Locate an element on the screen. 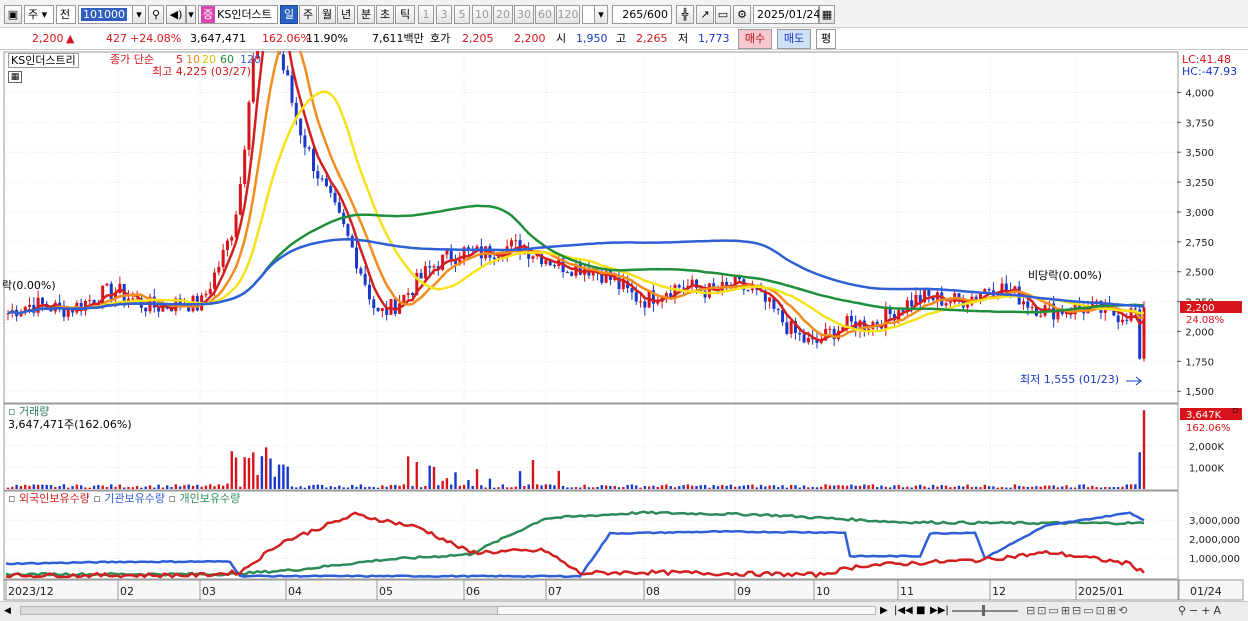 This screenshot has width=1248, height=621. interval-1-button: 1 is located at coordinates (426, 14).